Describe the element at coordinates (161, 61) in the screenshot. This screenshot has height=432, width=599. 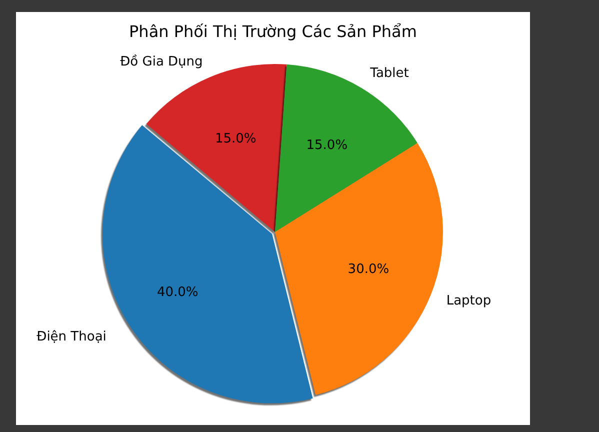
I see `slice-label: Đồ Gia Dụng` at that location.